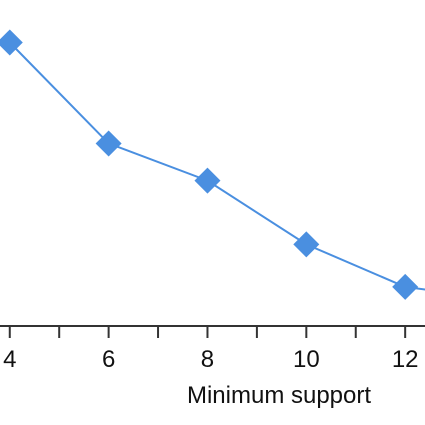  Describe the element at coordinates (405, 359) in the screenshot. I see `x-tick-label-12: 12` at that location.